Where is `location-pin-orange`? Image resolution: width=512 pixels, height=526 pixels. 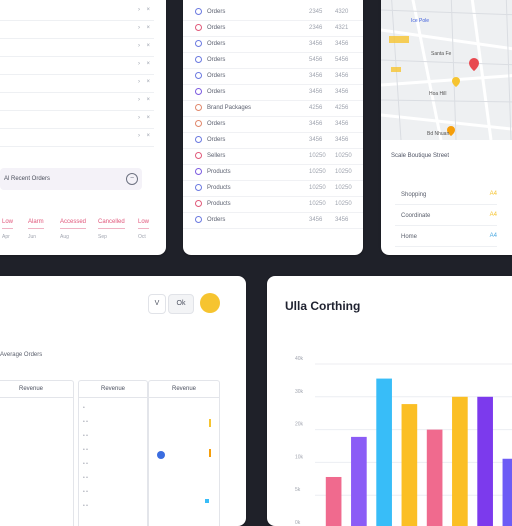
location-pin-orange is located at coordinates (451, 131).